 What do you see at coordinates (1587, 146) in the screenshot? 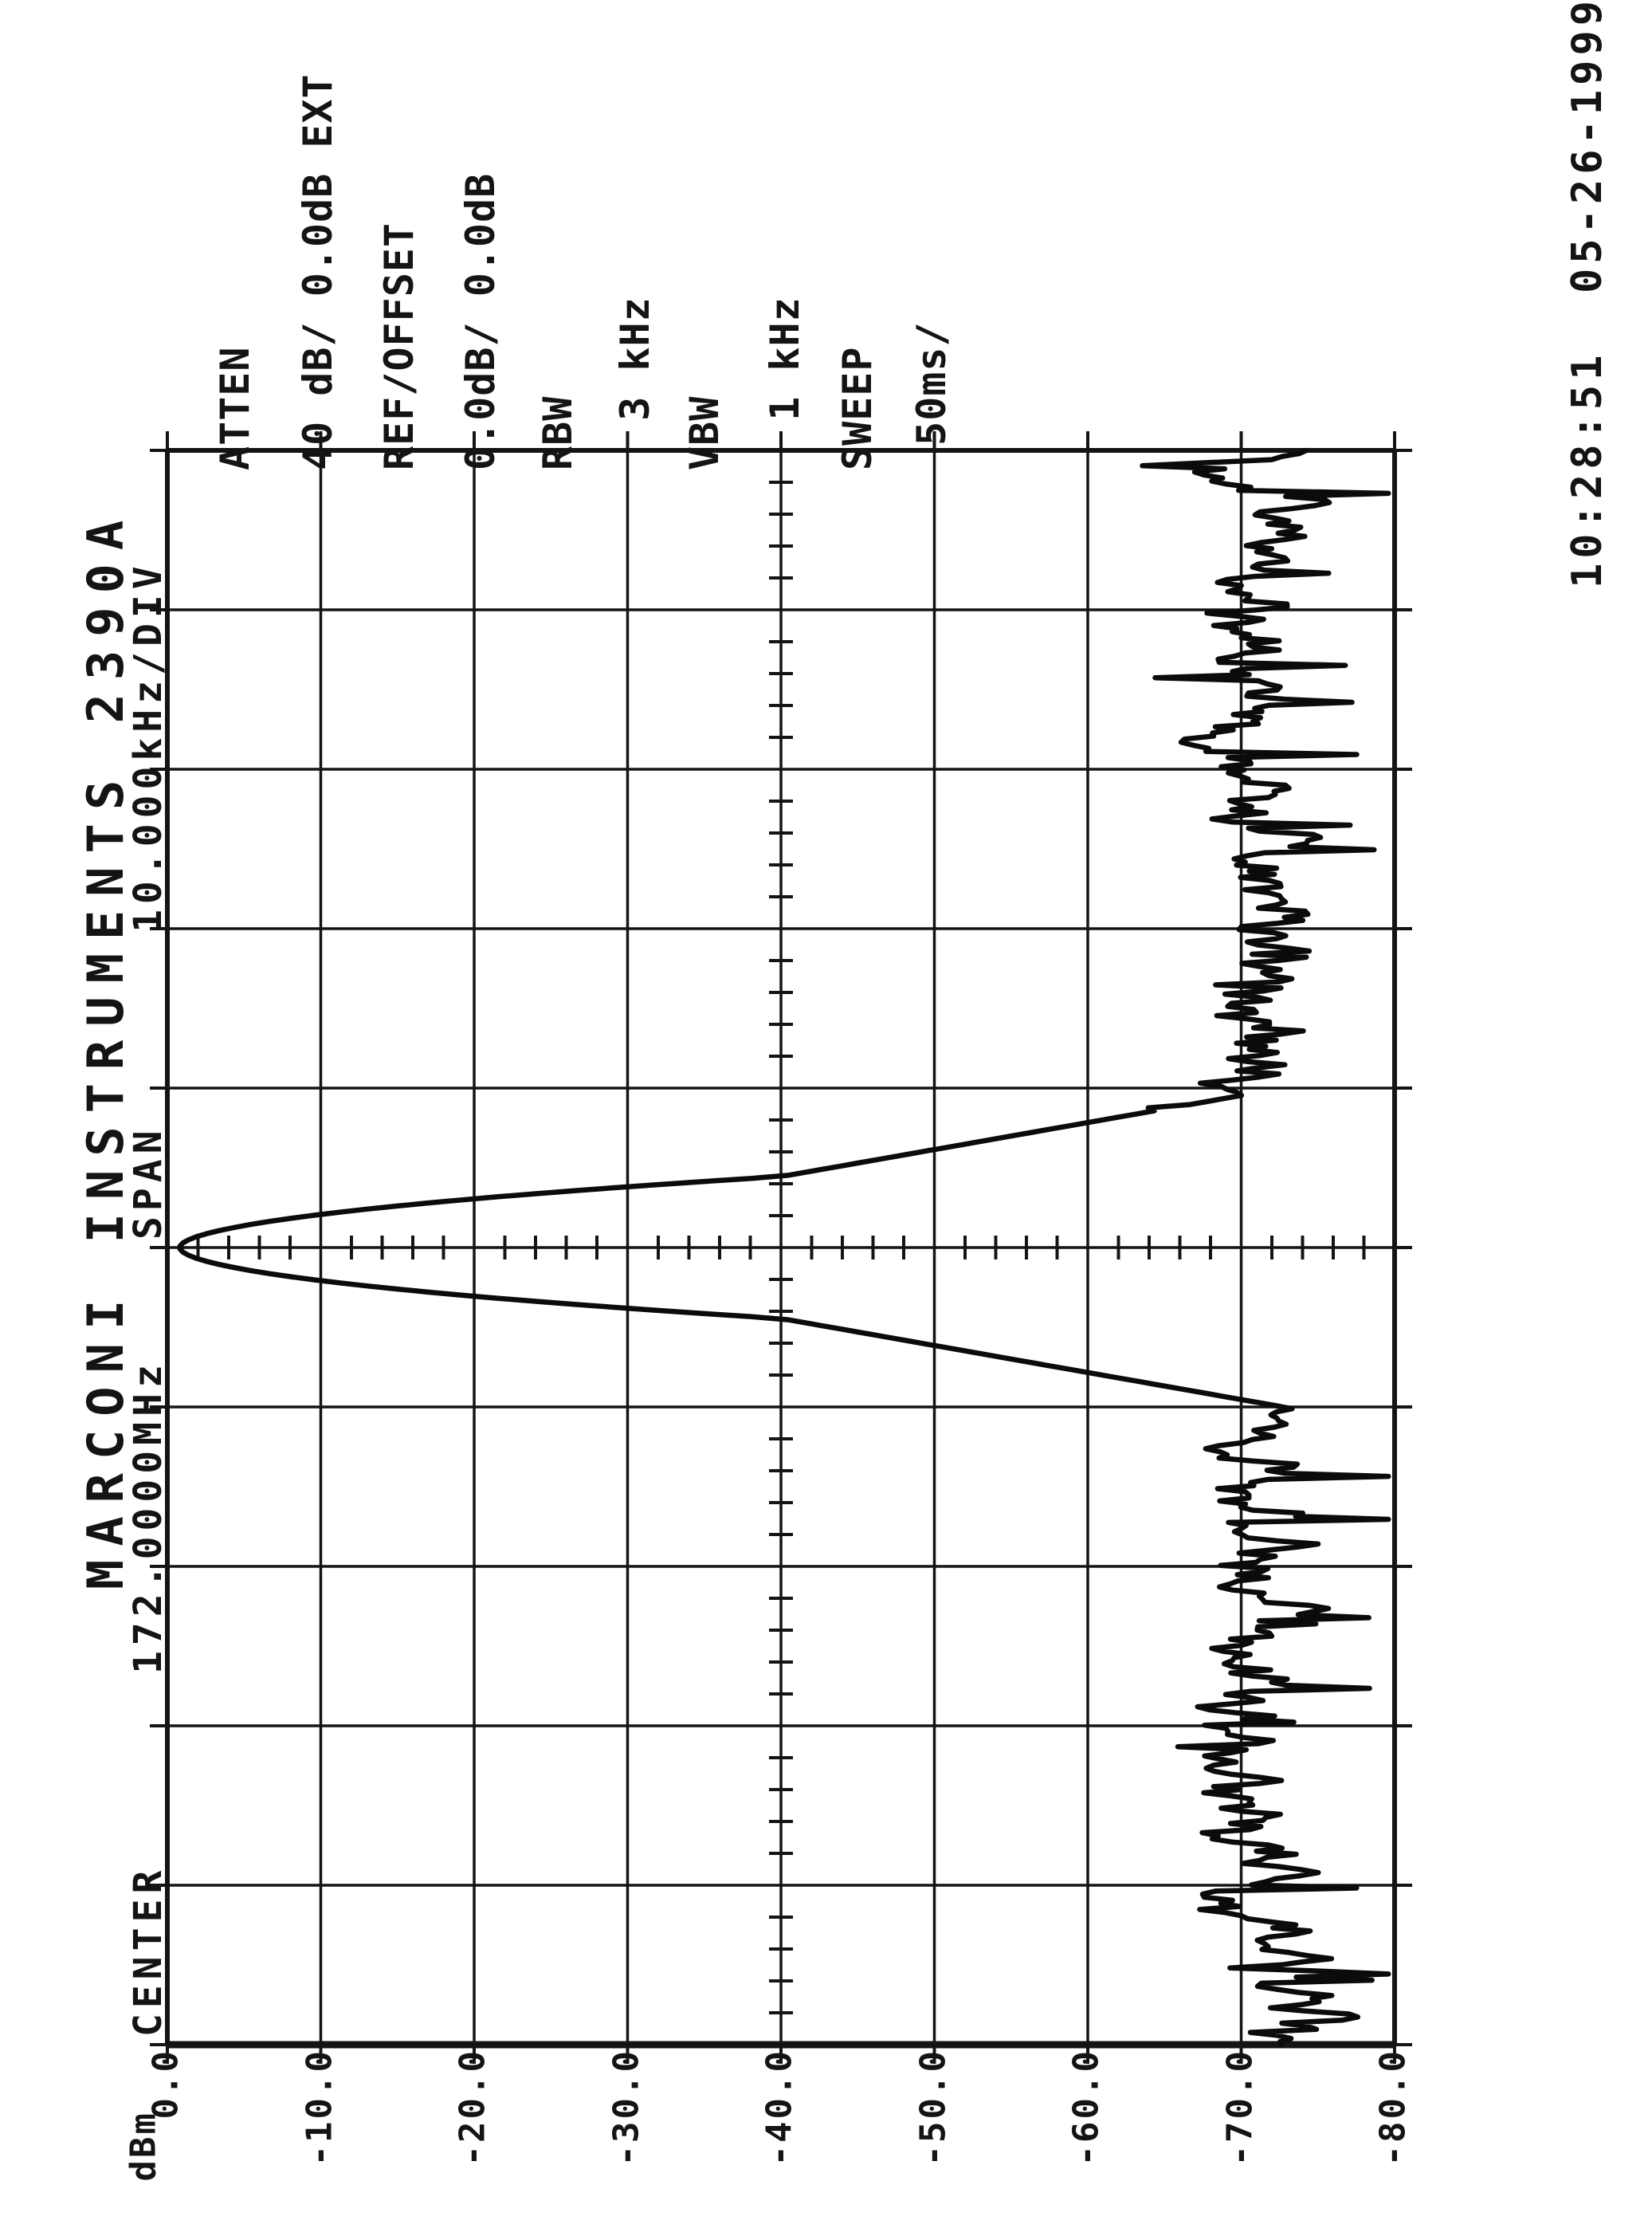
I see `timestamp-date: 05-26-1999` at bounding box center [1587, 146].